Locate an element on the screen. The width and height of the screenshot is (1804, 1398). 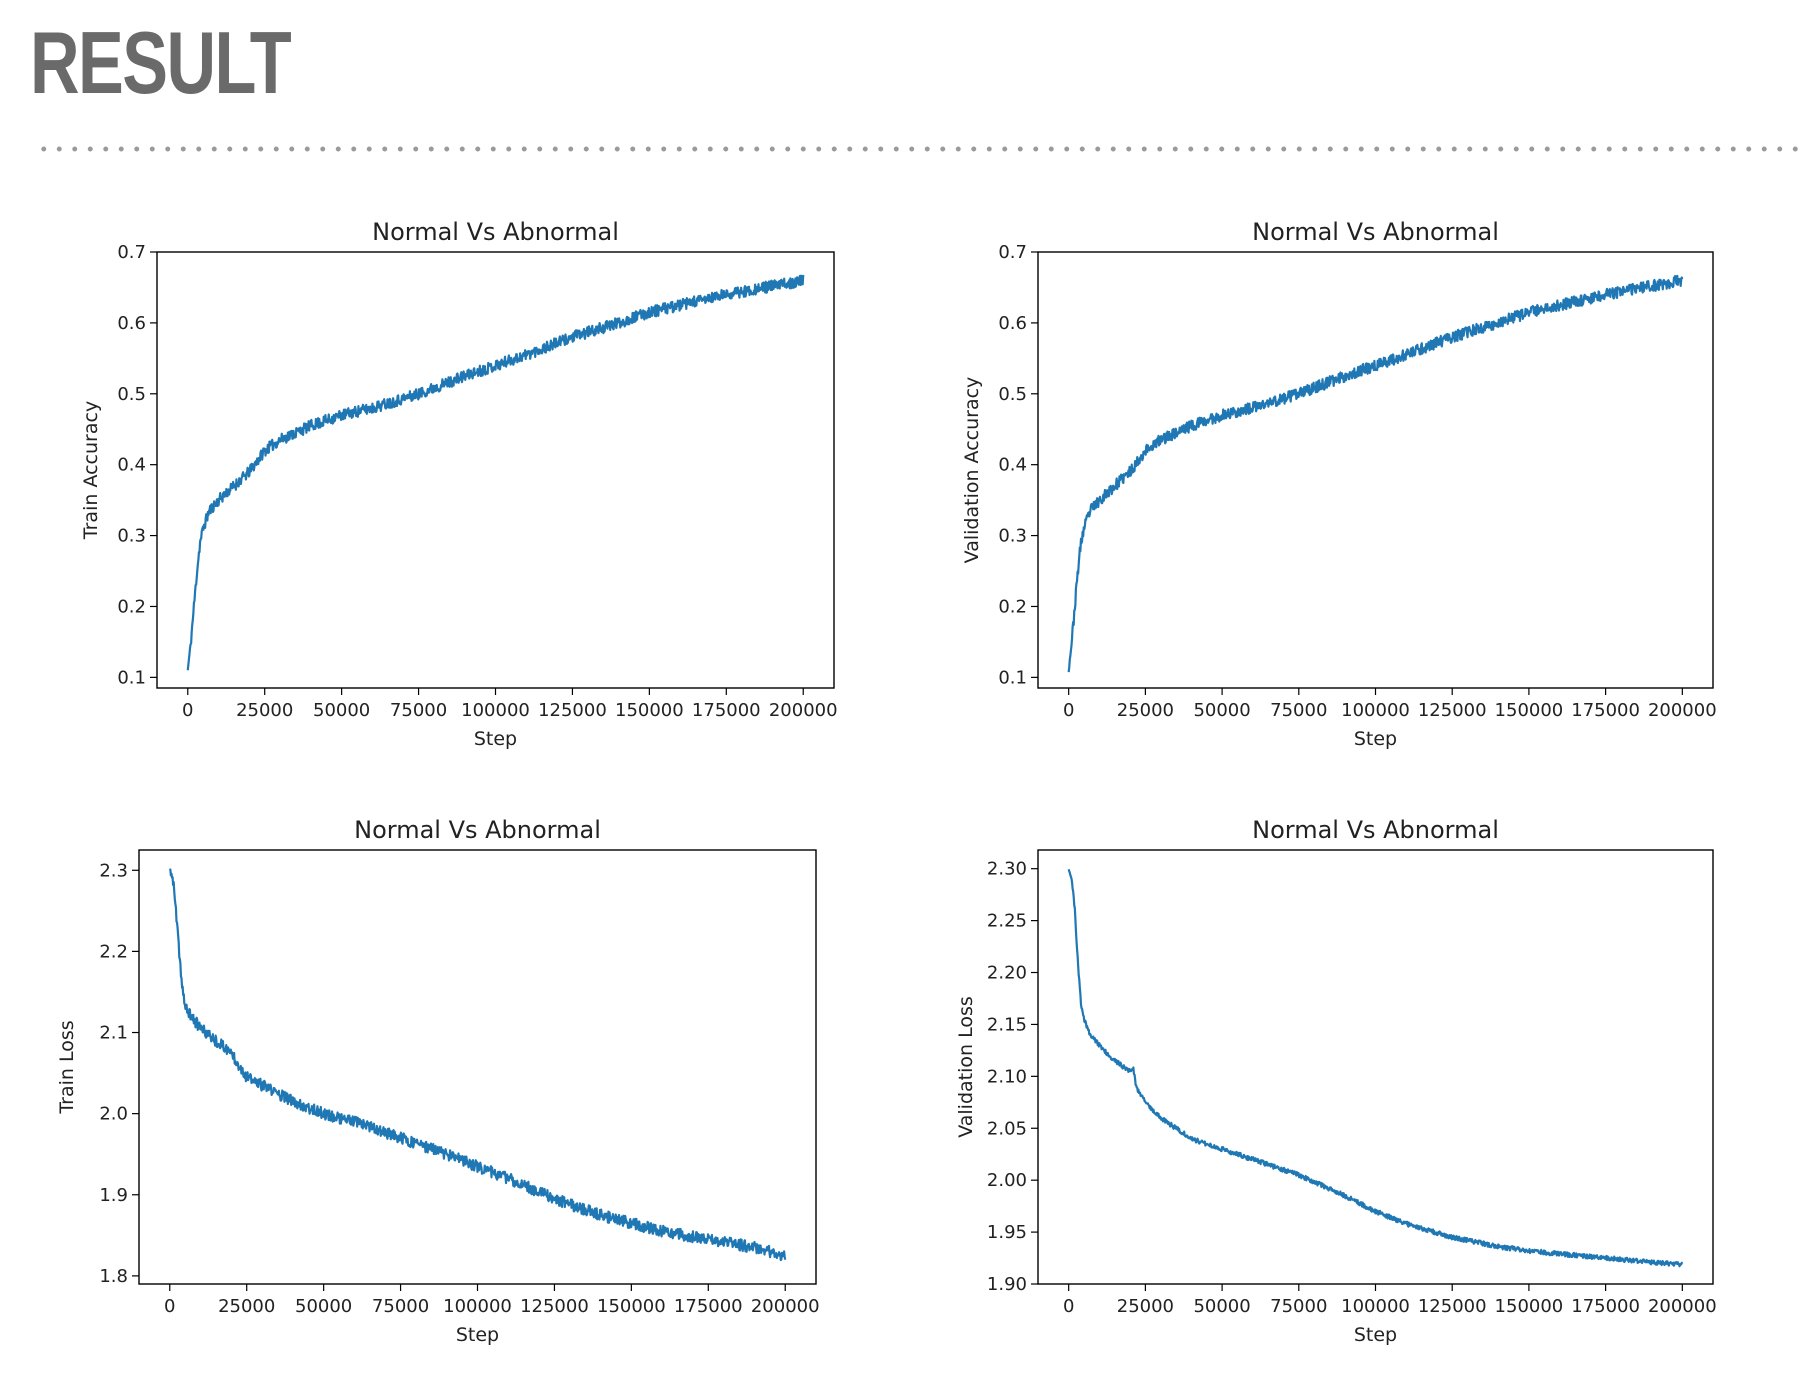
chart-train-loss-xtick-label: 25000 is located at coordinates (246, 1306).